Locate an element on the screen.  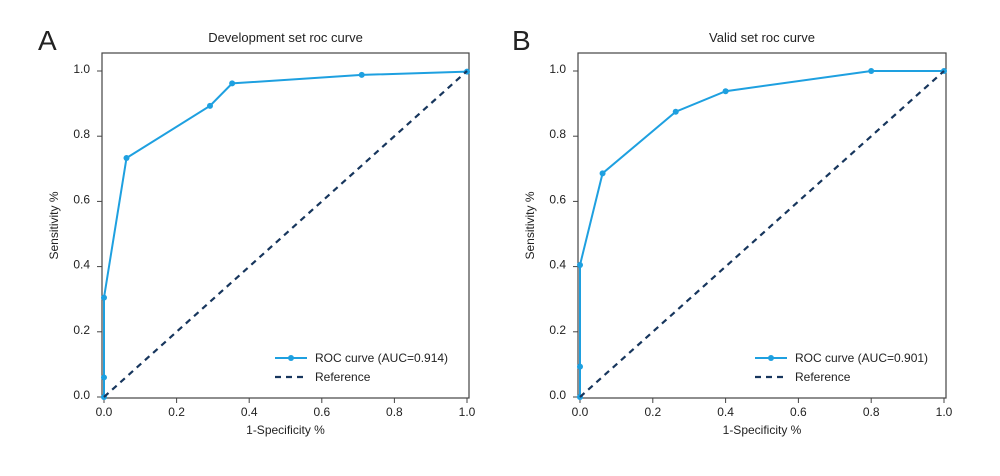
panel-label: A is located at coordinates (47, 40).